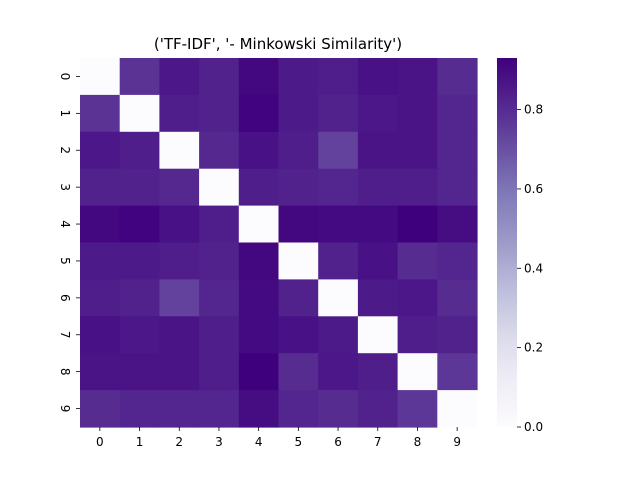  Describe the element at coordinates (65, 409) in the screenshot. I see `y-tick-label-9: 9` at that location.